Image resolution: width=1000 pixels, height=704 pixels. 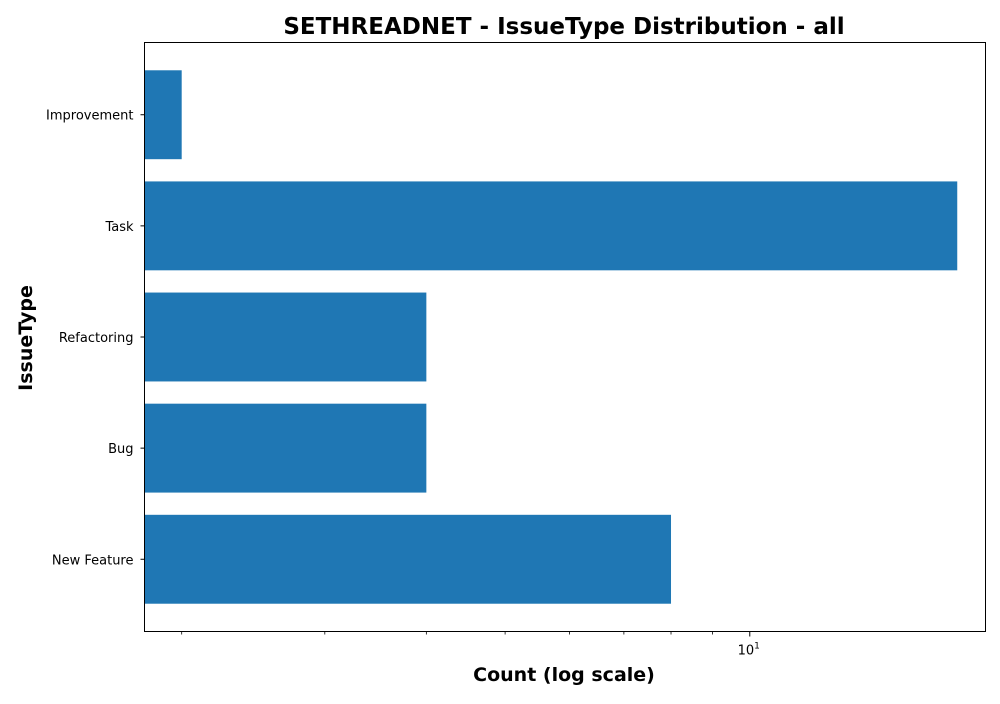 I want to click on bar-new-feature, so click(x=408, y=559).